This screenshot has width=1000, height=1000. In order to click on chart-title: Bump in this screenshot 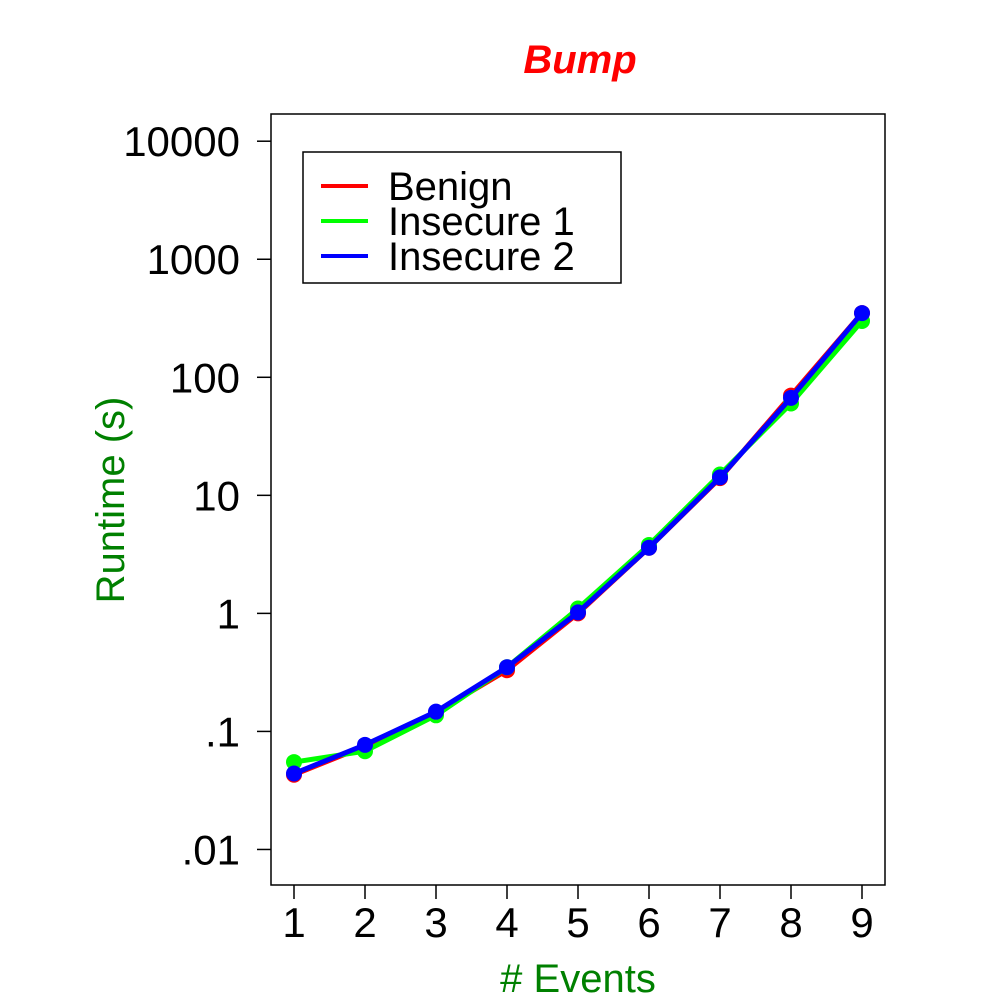, I will do `click(579, 60)`.